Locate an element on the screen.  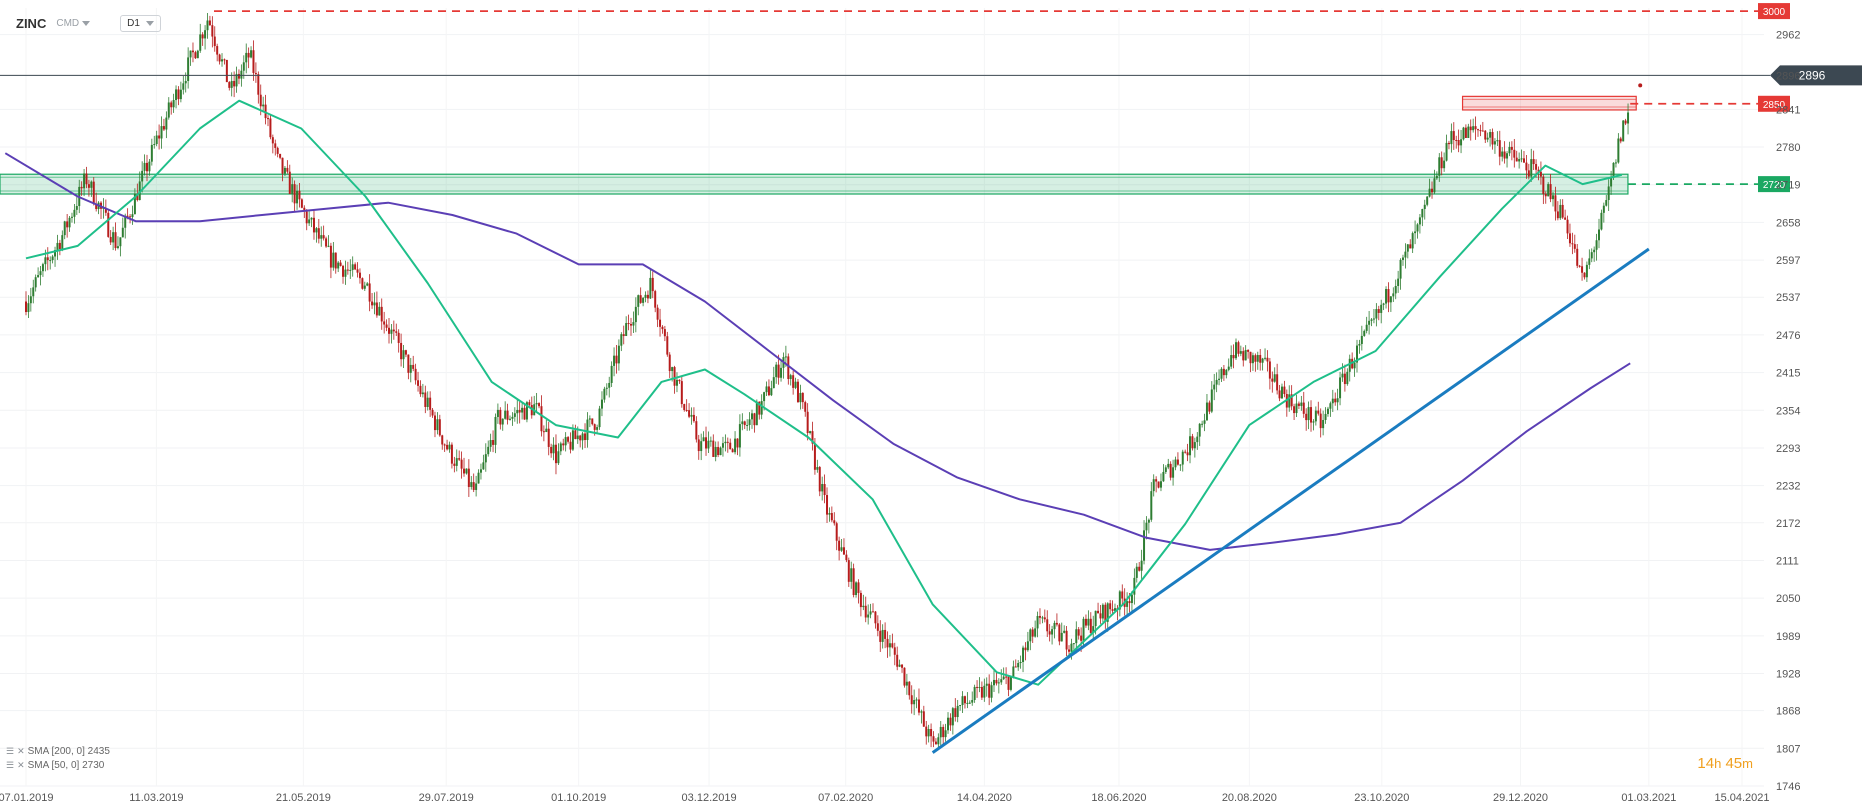
x-tick-label: 01.10.2019 is located at coordinates (578, 798).